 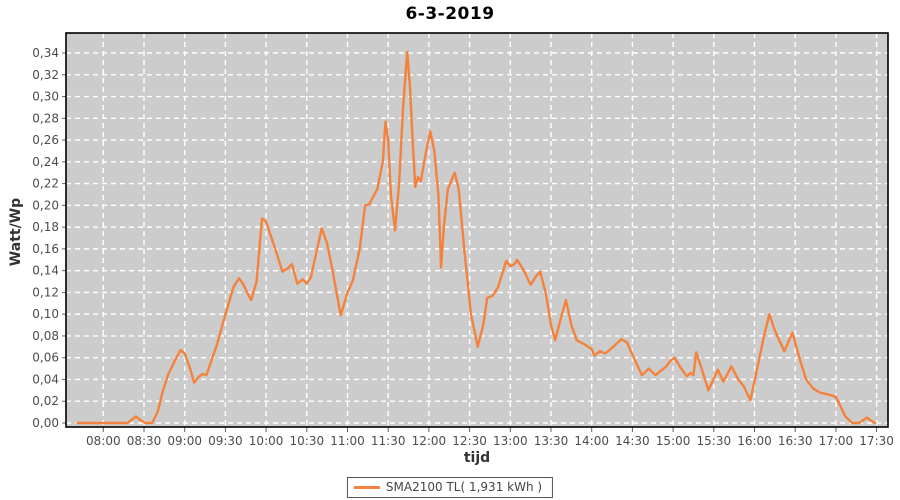 I want to click on x-tick-label: 13:00, so click(x=510, y=441).